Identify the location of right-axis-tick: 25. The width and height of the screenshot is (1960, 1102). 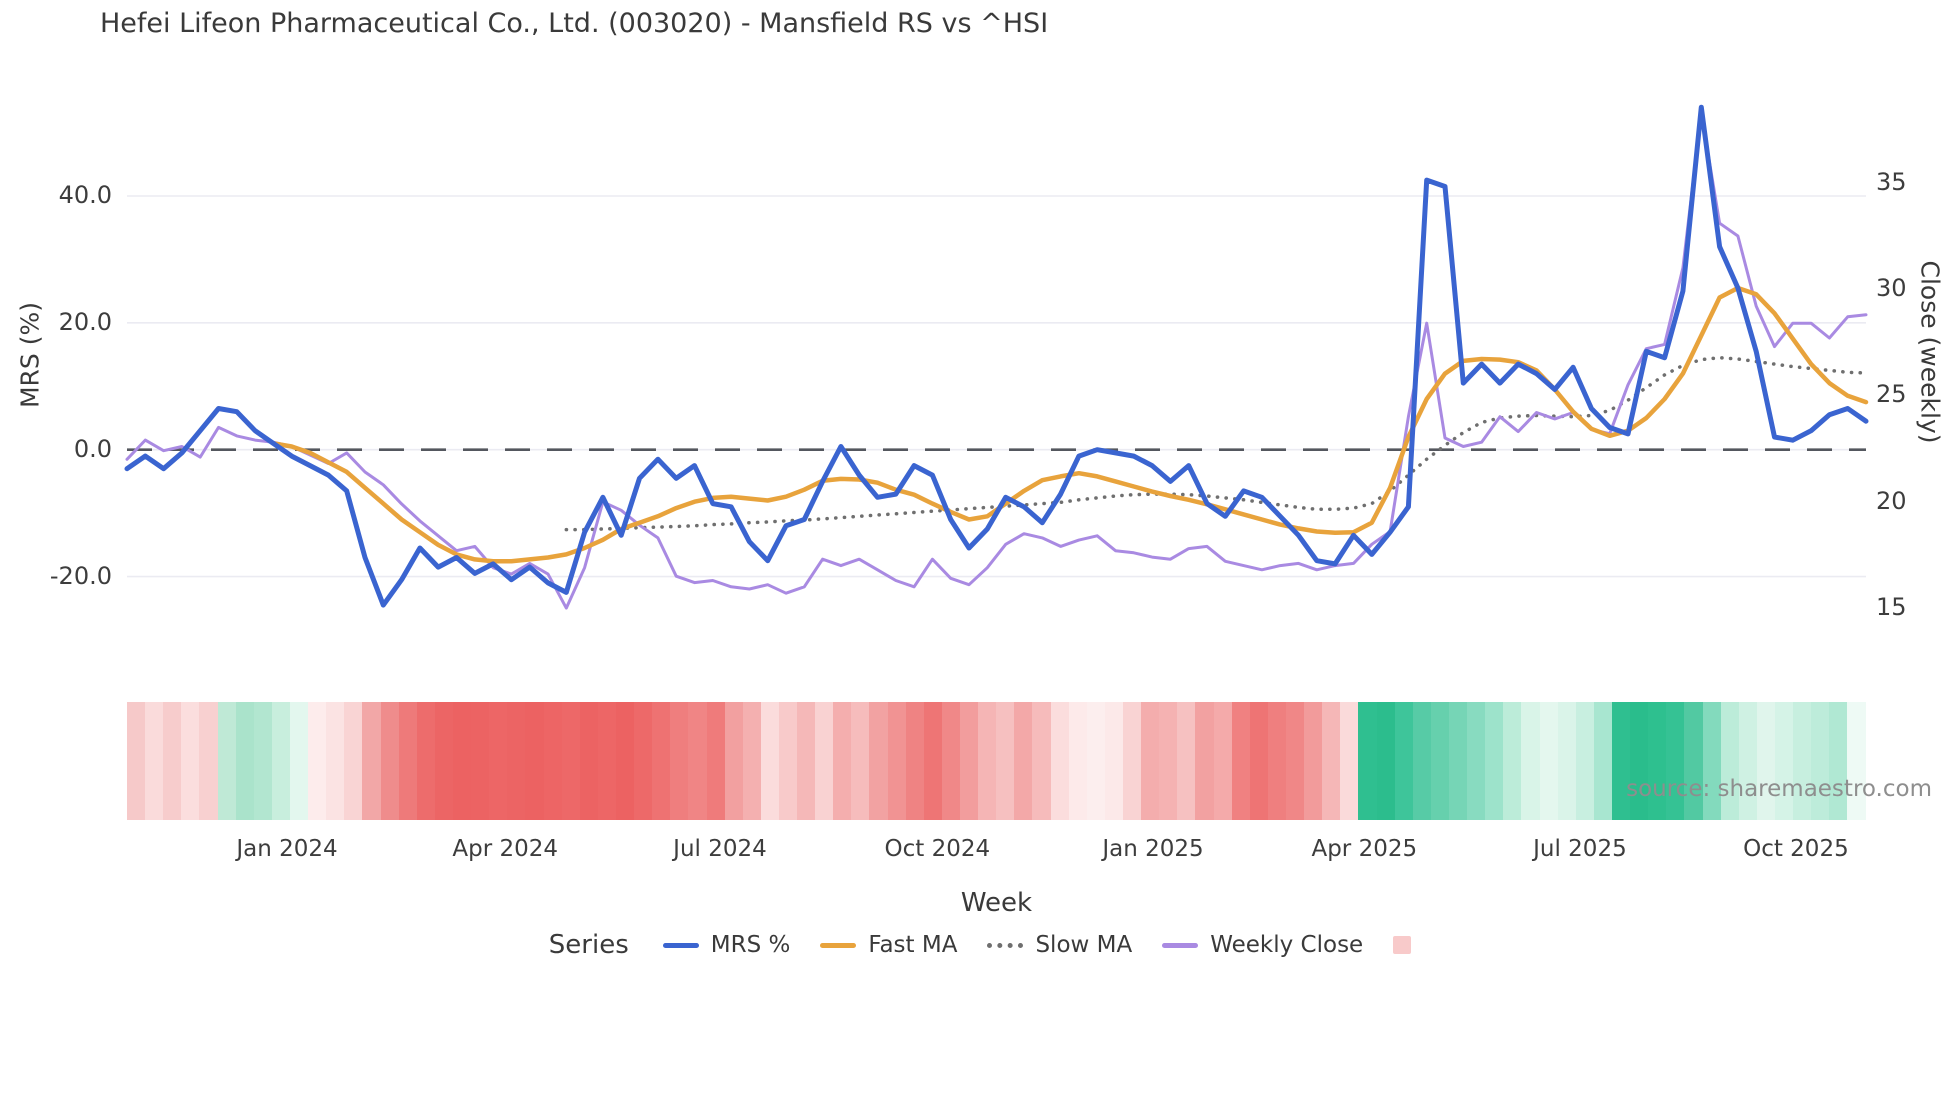
(1891, 394).